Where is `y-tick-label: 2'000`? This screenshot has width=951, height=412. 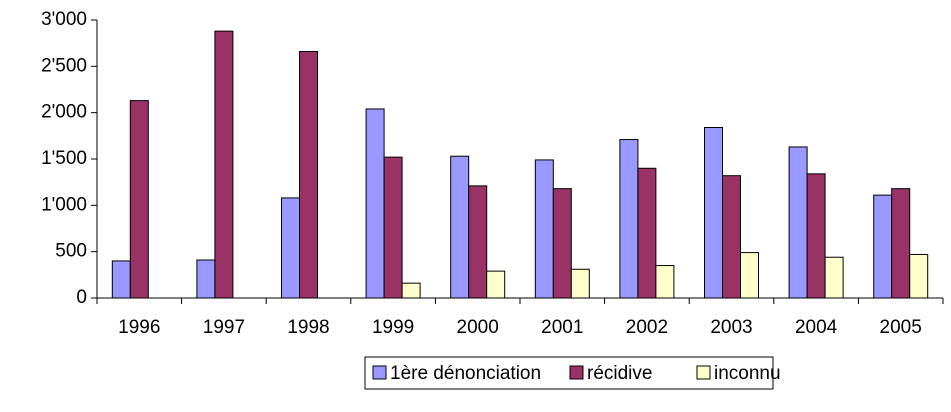 y-tick-label: 2'000 is located at coordinates (64, 112).